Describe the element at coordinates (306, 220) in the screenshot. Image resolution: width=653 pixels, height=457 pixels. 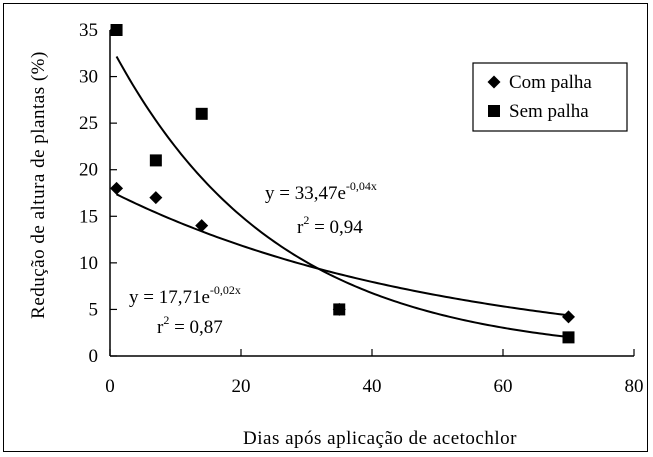
I see `sem-palha-r2-superscript: 2` at that location.